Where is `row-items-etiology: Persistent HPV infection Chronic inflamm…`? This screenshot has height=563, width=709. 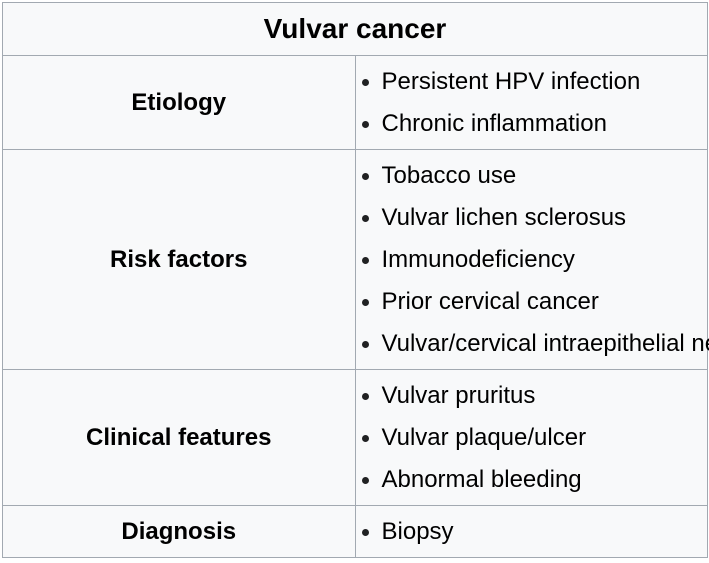
row-items-etiology: Persistent HPV infection Chronic inflamm… is located at coordinates (531, 102).